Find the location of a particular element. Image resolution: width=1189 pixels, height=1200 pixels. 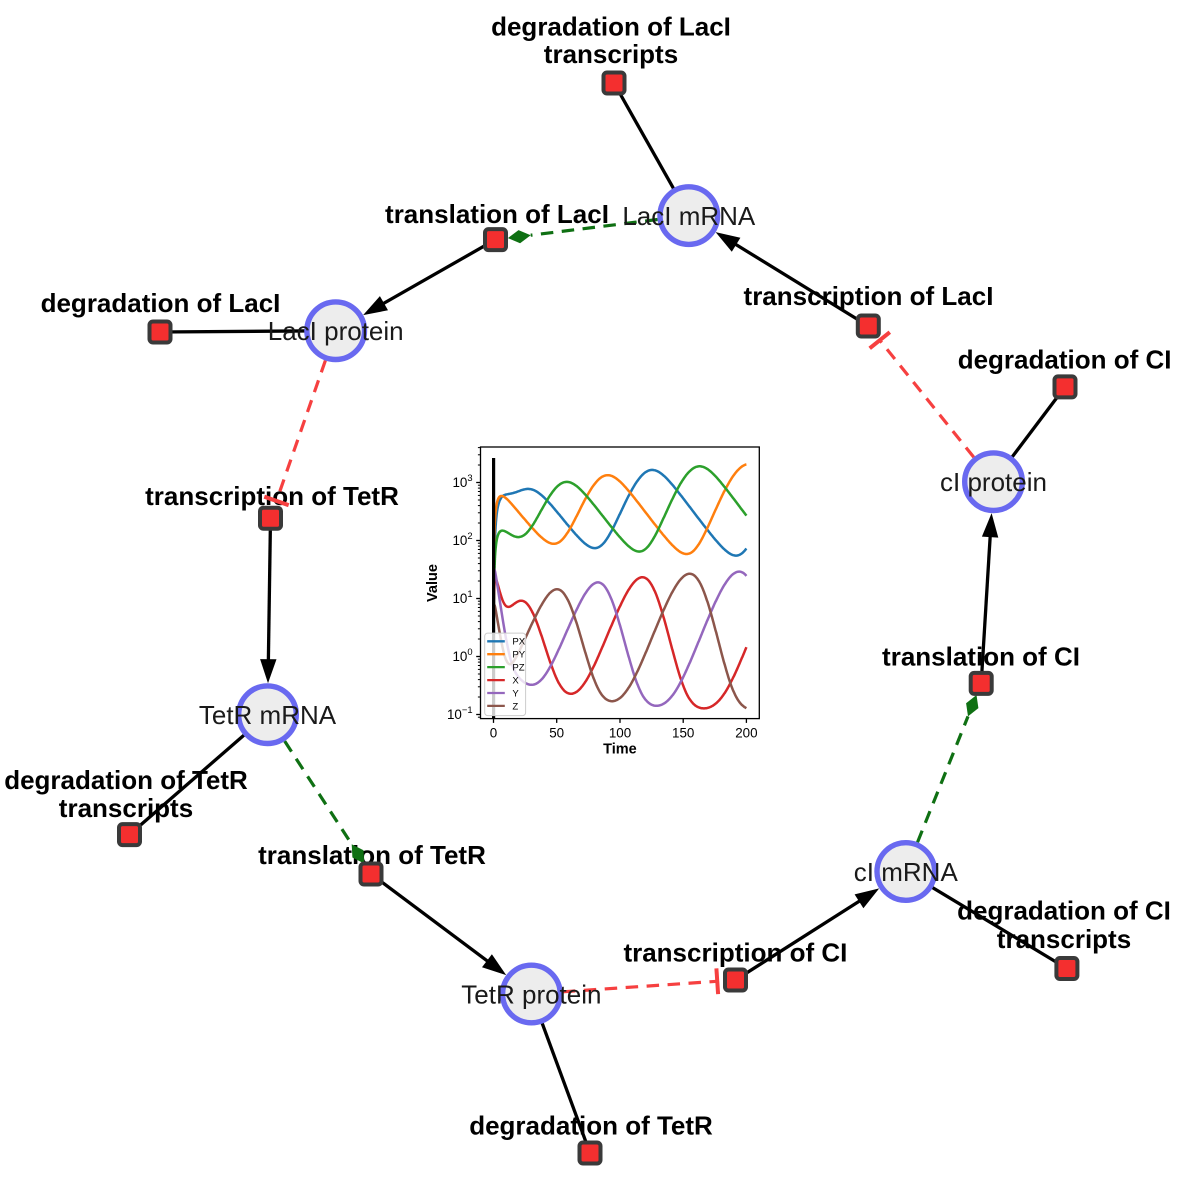

svg-text: TetR mRNA is located at coordinates (268, 715).